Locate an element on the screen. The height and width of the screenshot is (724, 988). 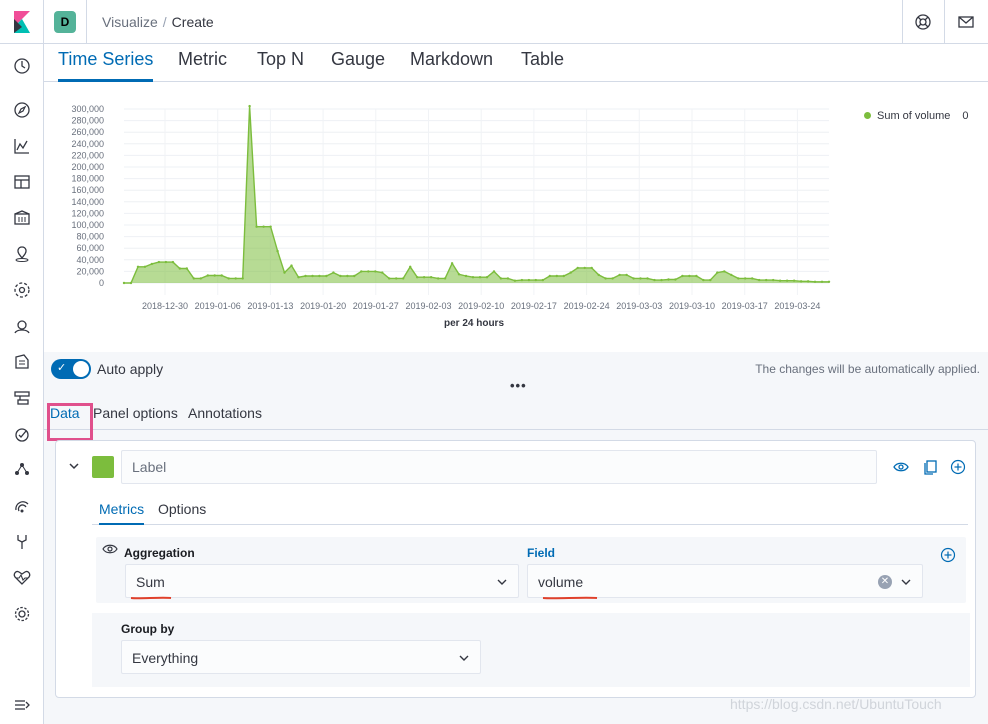
series-label-input is located at coordinates (499, 467).